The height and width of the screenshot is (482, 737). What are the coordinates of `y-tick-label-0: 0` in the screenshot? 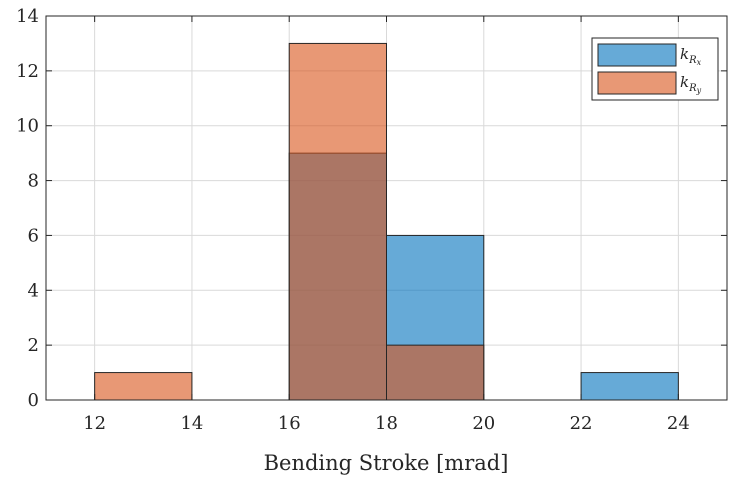 It's located at (33, 400).